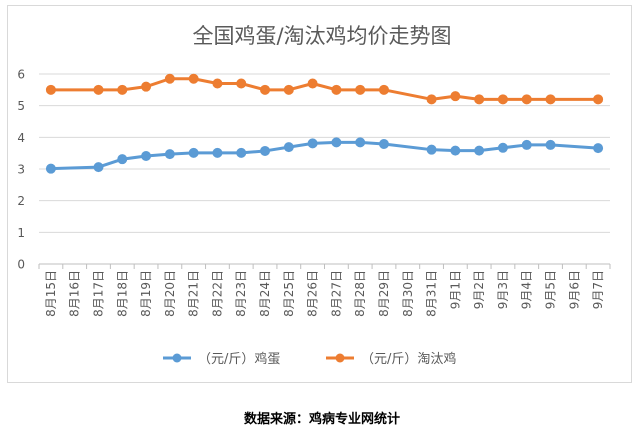 This screenshot has width=644, height=433. What do you see at coordinates (289, 293) in the screenshot?
I see `x-tick-label: 8月25日` at bounding box center [289, 293].